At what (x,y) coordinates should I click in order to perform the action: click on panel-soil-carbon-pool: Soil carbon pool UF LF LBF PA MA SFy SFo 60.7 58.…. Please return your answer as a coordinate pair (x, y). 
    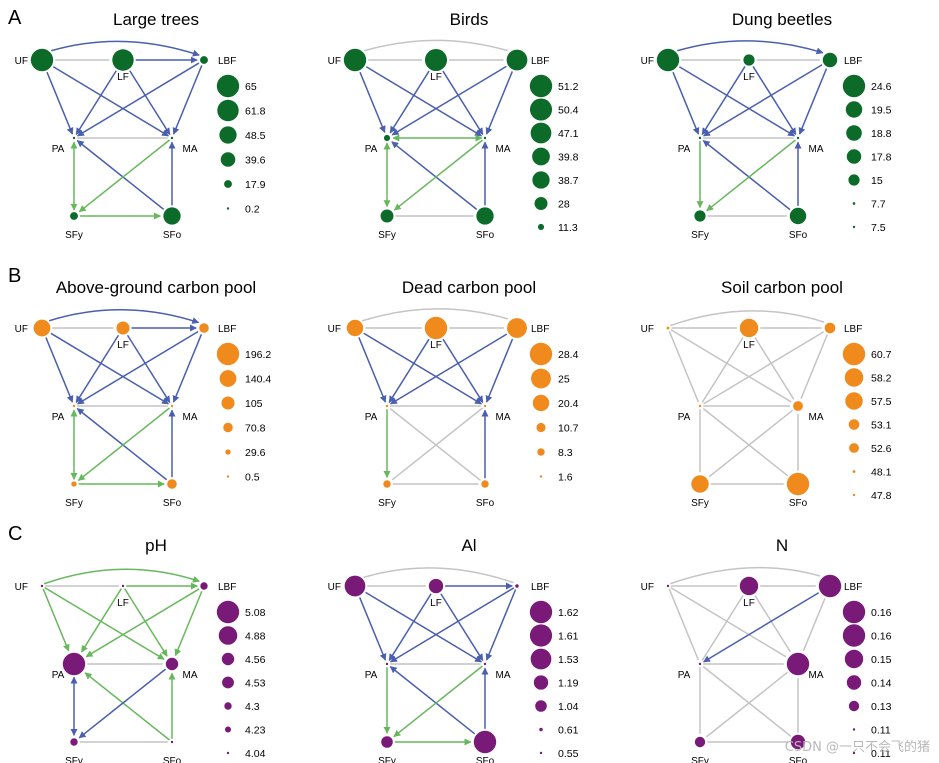
    Looking at the image, I should click on (766, 393).